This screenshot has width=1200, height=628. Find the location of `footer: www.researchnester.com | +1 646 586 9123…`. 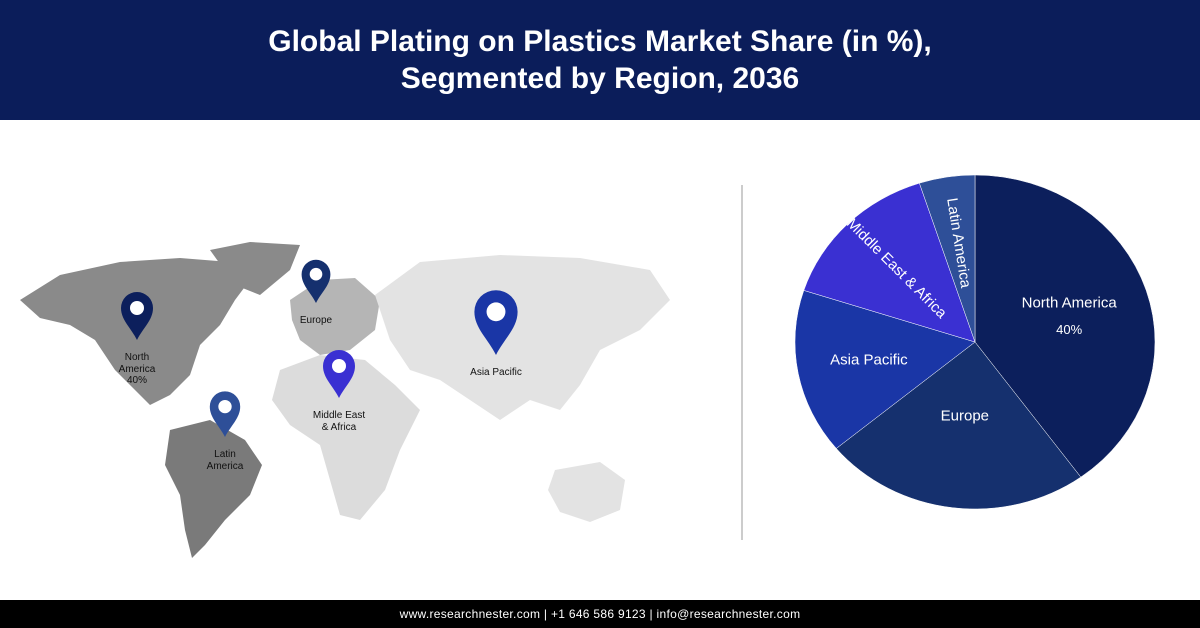

footer: www.researchnester.com | +1 646 586 9123… is located at coordinates (600, 614).